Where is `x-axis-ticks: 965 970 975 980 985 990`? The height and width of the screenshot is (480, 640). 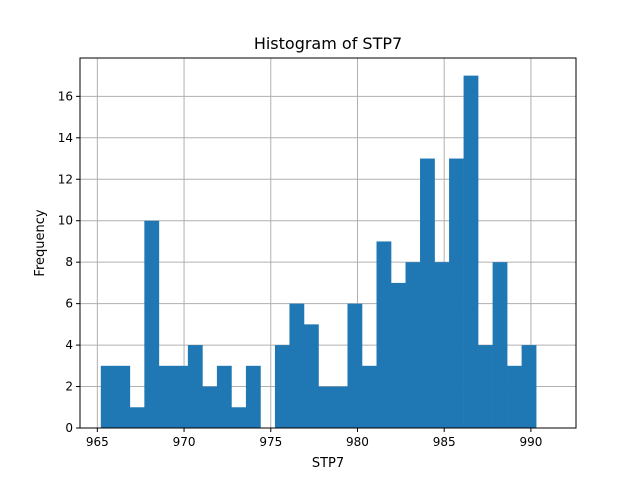 x-axis-ticks: 965 970 975 980 985 990 is located at coordinates (314, 438).